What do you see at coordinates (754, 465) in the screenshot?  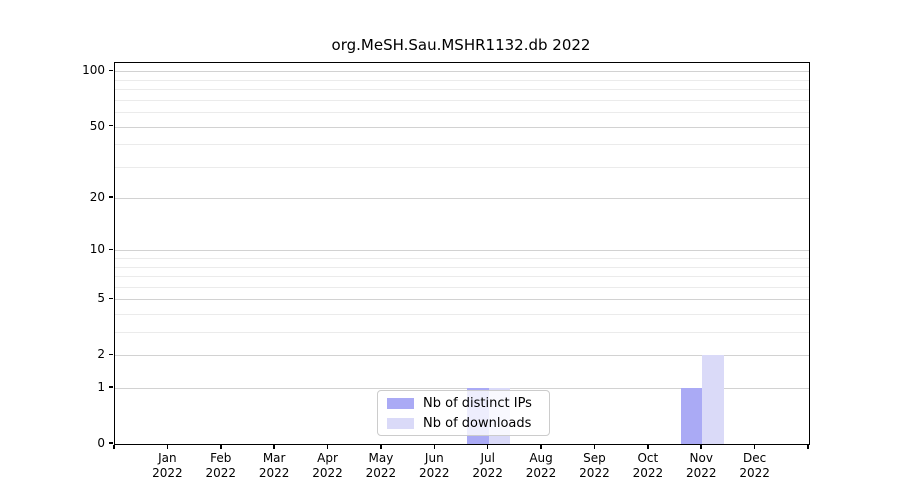 I see `x-tick-label: Dec 2022` at bounding box center [754, 465].